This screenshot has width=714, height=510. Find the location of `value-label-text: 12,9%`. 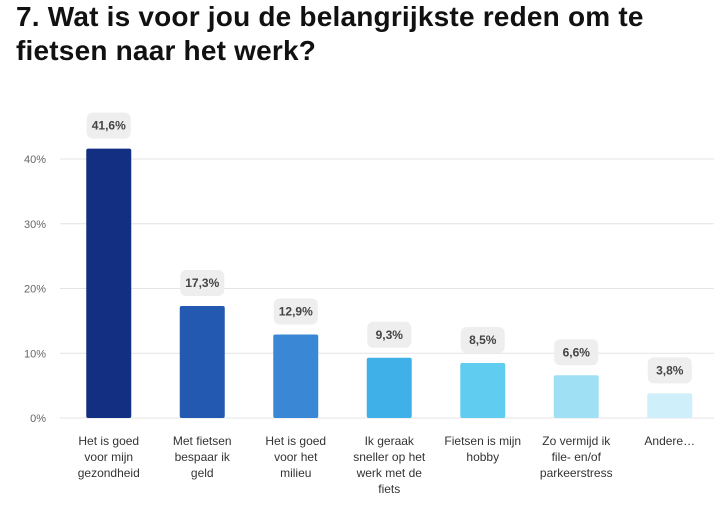

value-label-text: 12,9% is located at coordinates (296, 311).